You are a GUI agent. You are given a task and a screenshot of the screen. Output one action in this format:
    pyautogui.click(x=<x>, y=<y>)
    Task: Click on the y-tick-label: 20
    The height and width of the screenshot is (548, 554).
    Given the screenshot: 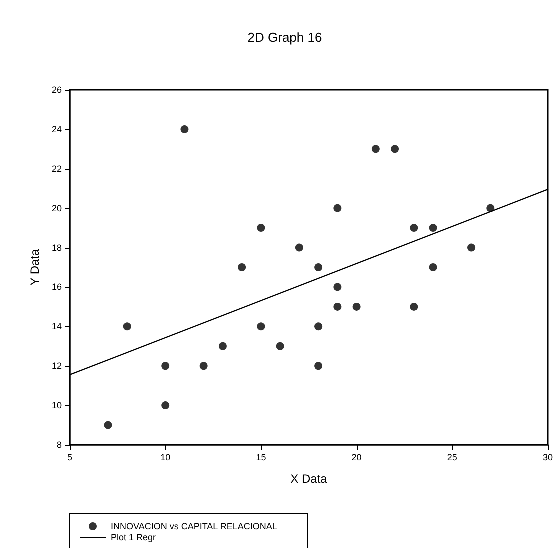 What is the action you would take?
    pyautogui.click(x=57, y=208)
    